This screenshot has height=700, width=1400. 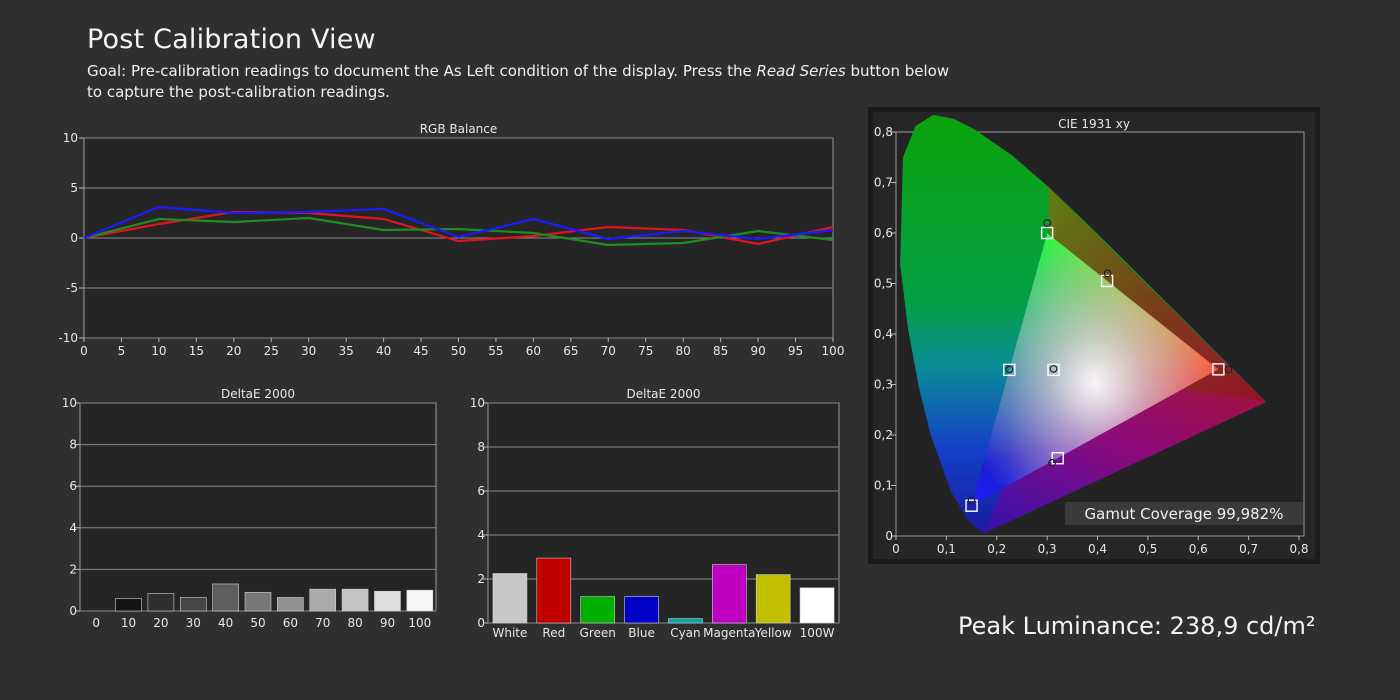 I want to click on rgb-xtick-label: 40, so click(x=383, y=351).